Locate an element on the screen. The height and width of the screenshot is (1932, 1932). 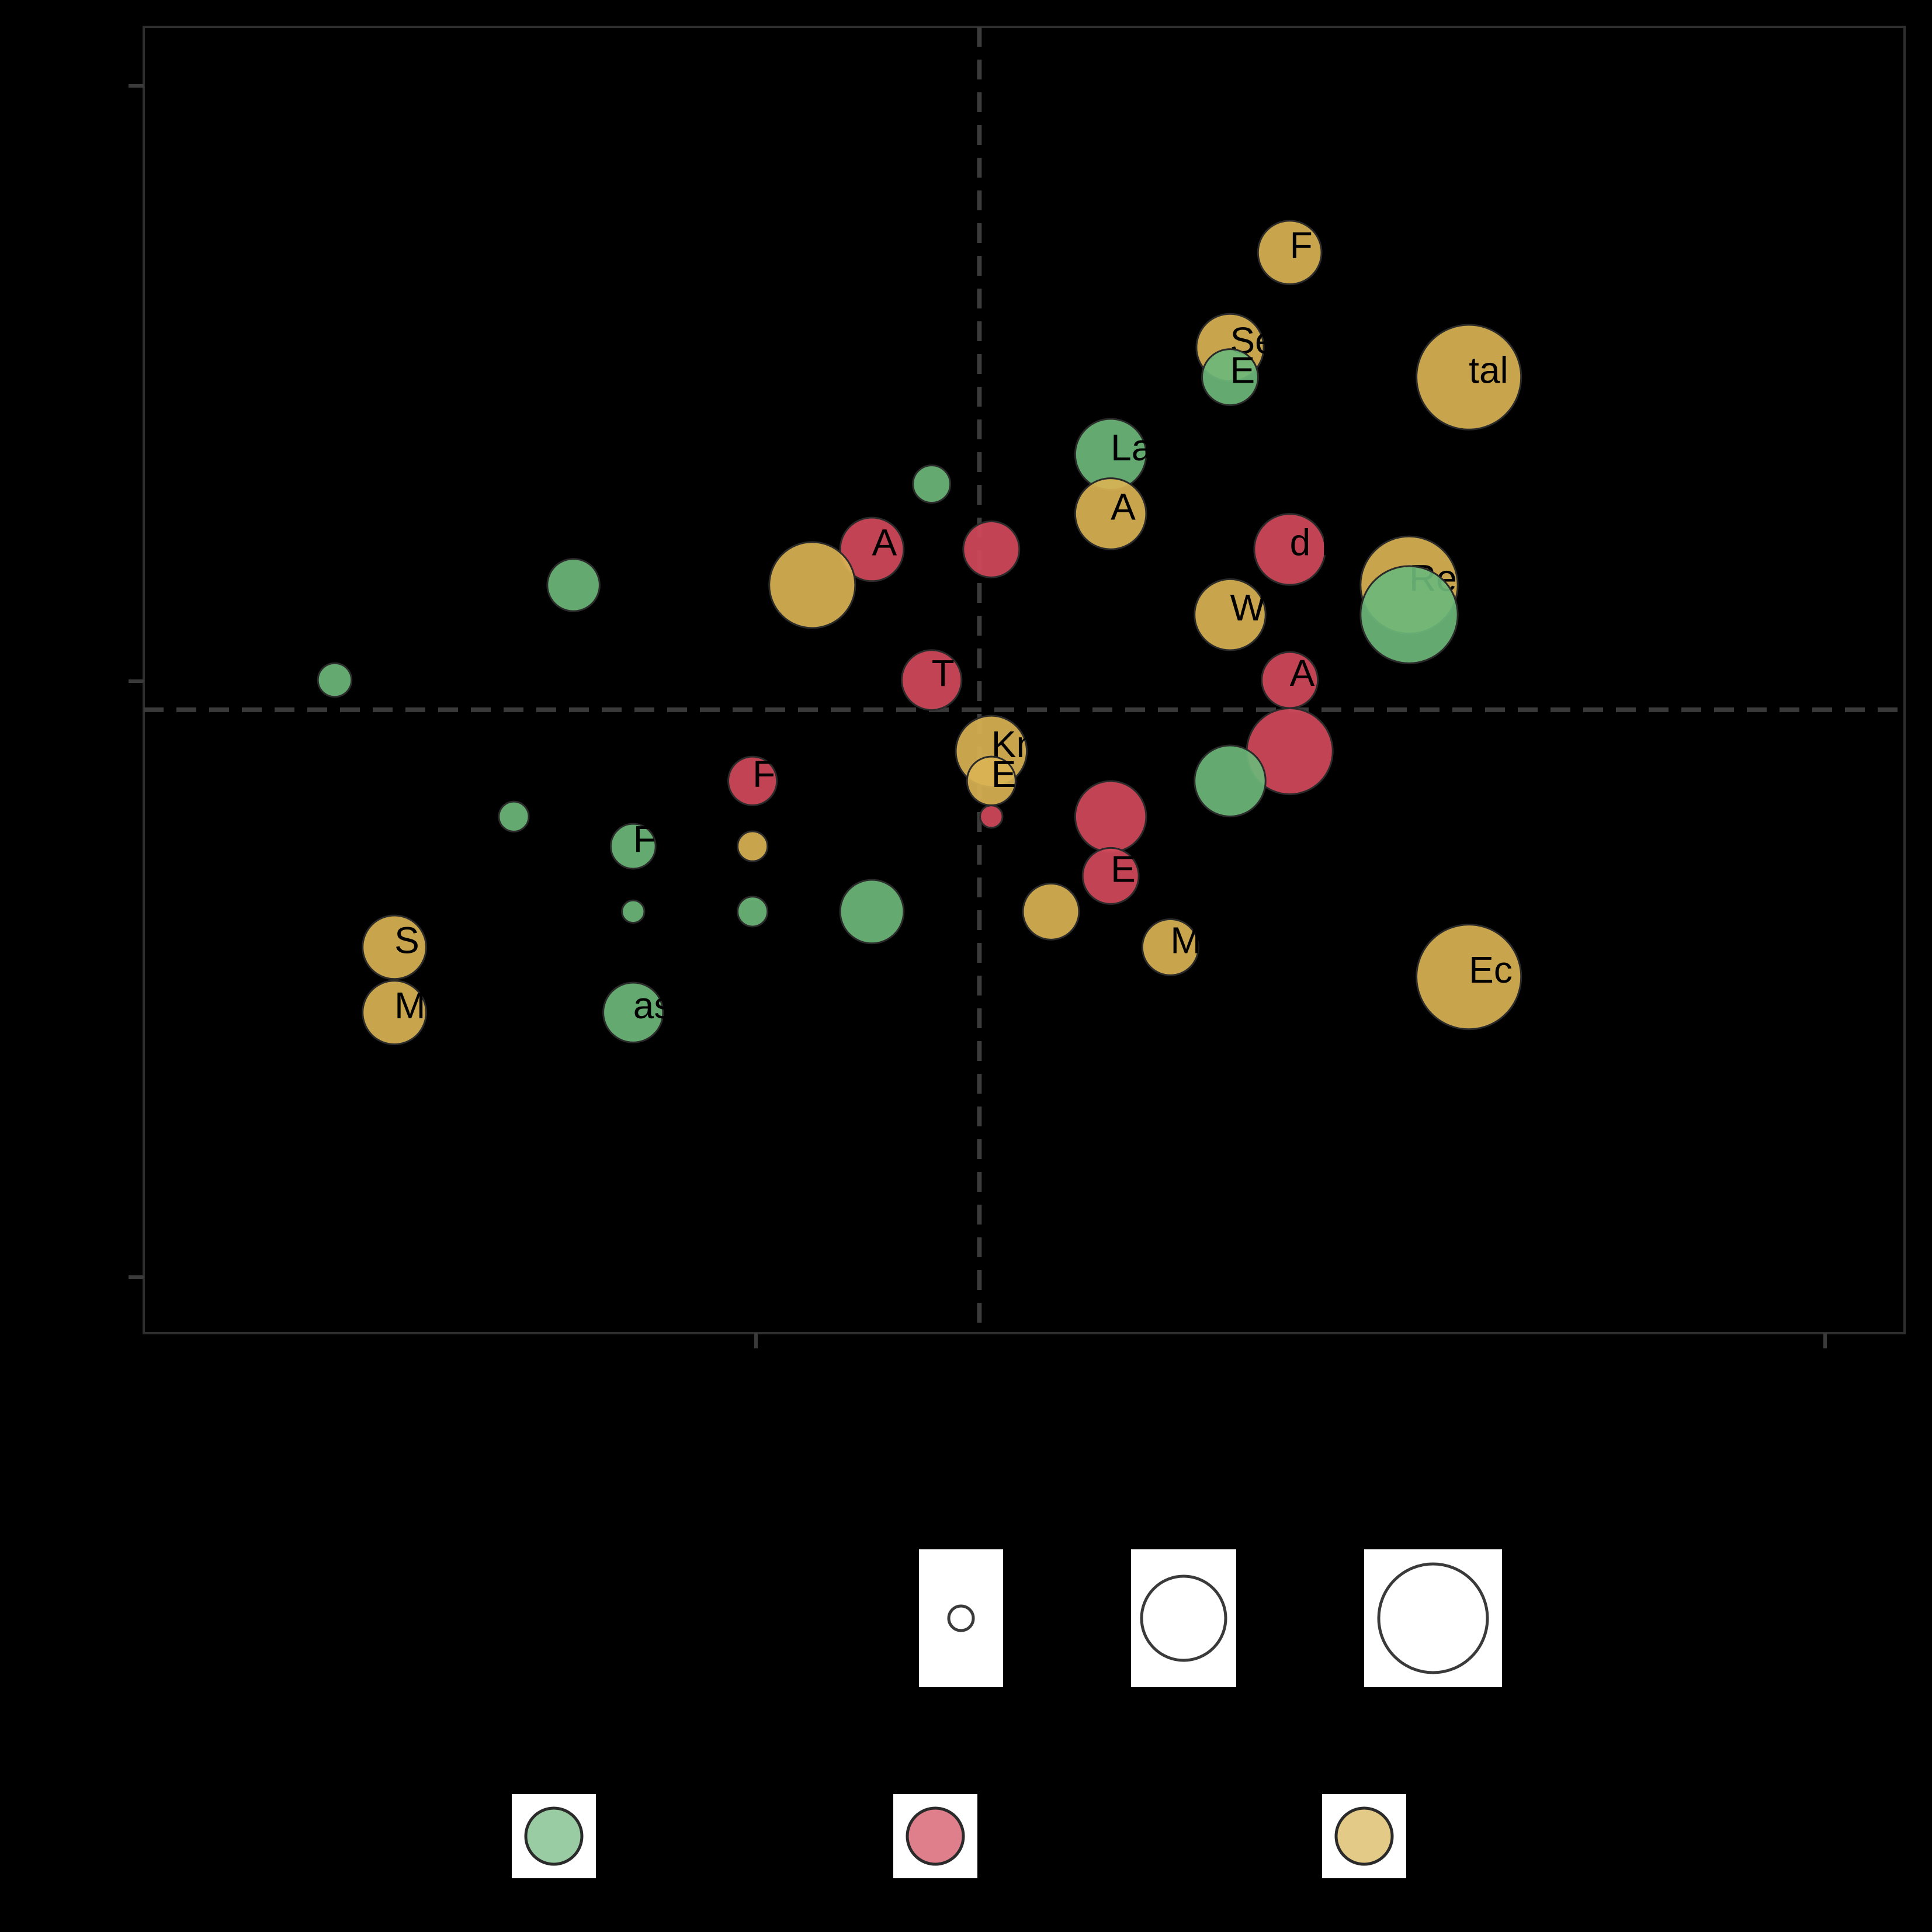
color-legend is located at coordinates (959, 1836).